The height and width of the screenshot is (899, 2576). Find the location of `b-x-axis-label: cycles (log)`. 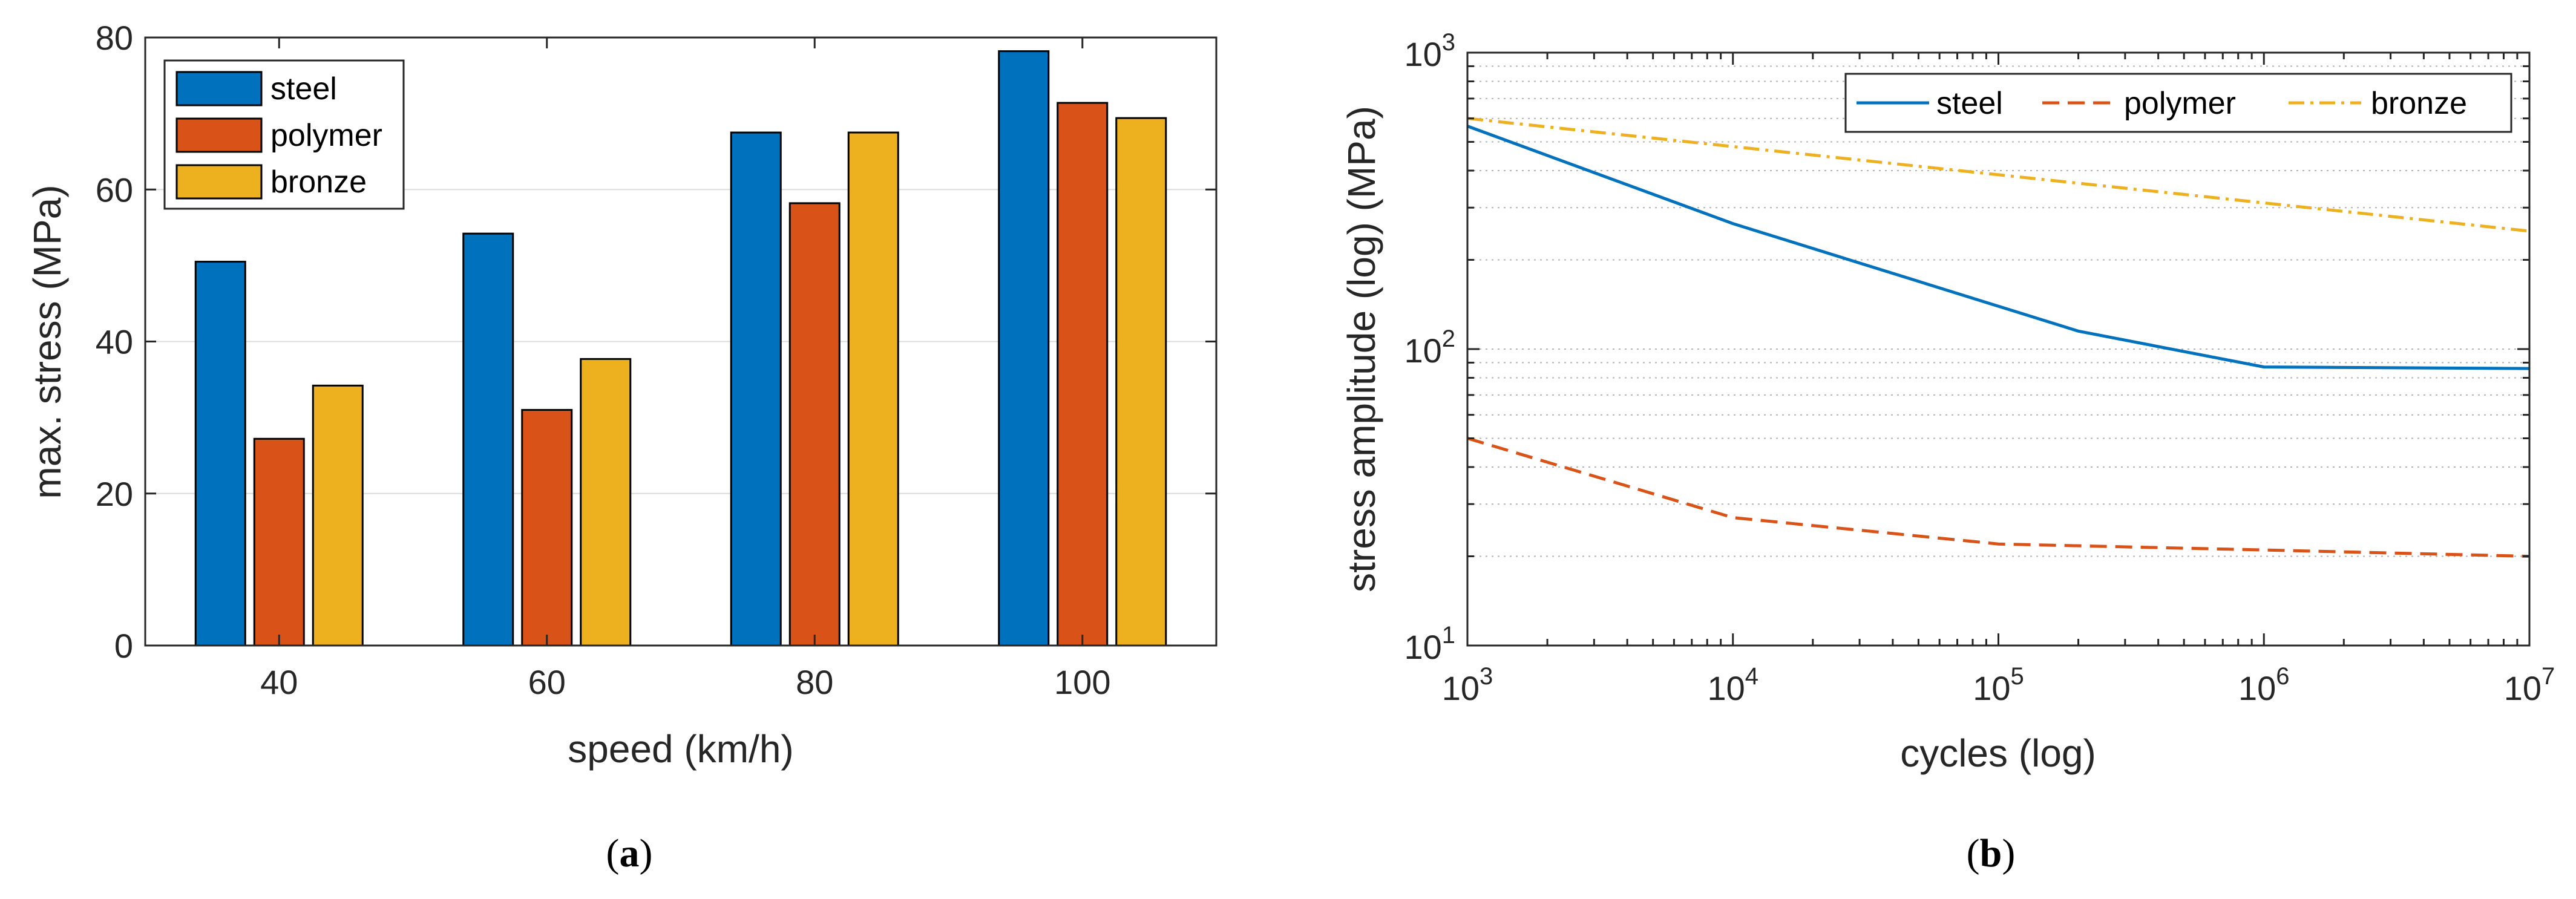

b-x-axis-label: cycles (log) is located at coordinates (1998, 753).